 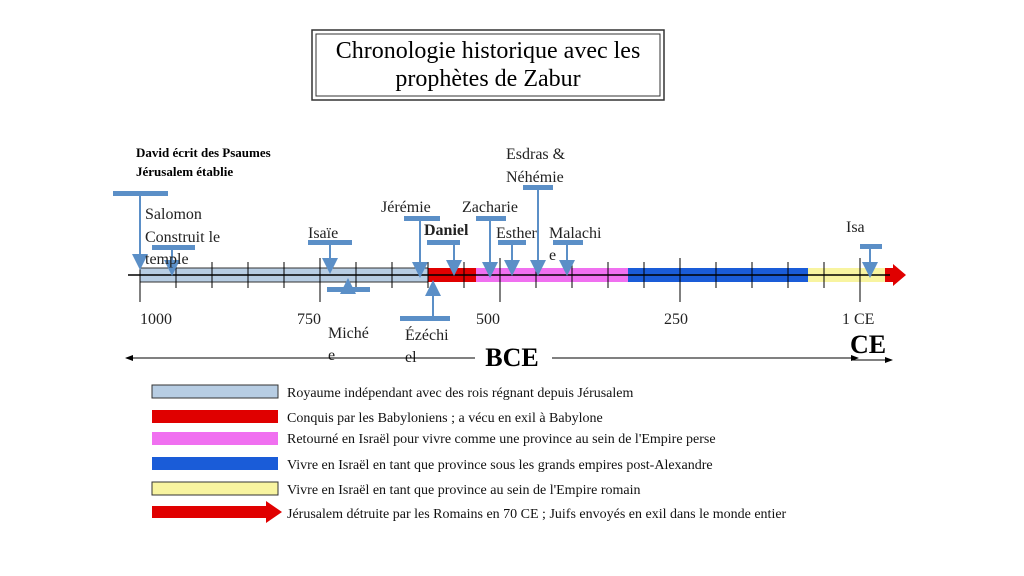 What do you see at coordinates (156, 319) in the screenshot?
I see `tick-label: 1000` at bounding box center [156, 319].